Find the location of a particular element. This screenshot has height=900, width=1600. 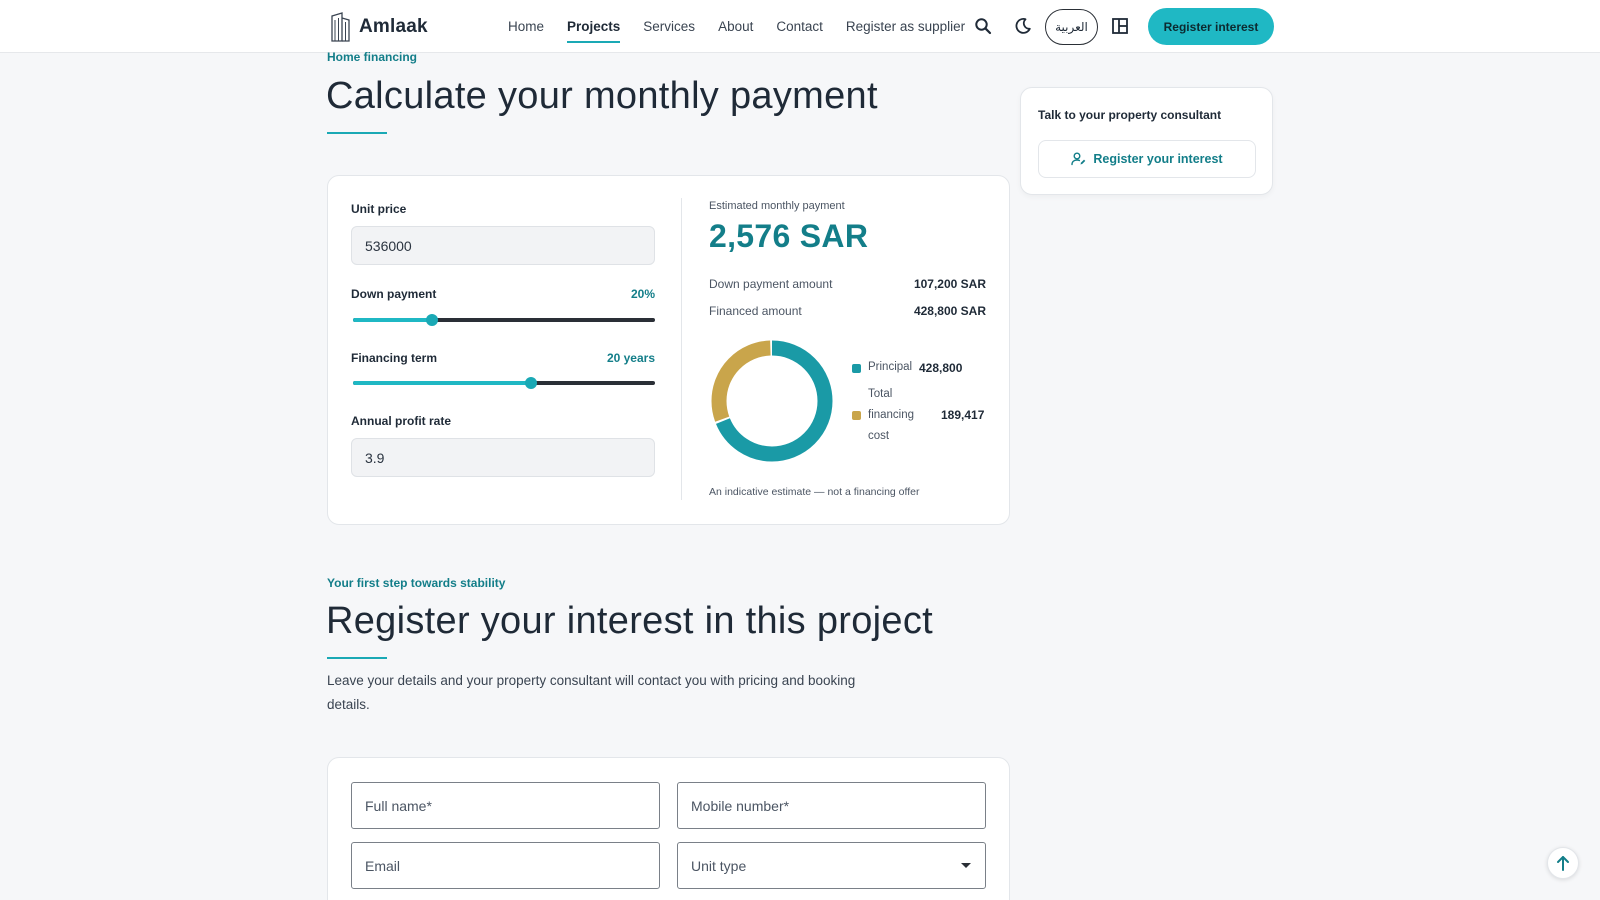

financed-amount-label: Financed amount is located at coordinates (755, 311).